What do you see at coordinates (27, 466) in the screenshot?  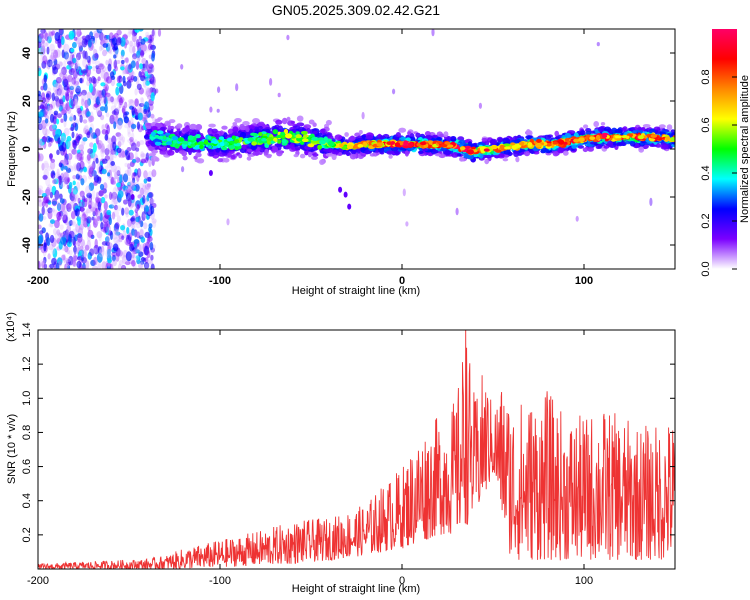 I see `y-tick-label: 0.6` at bounding box center [27, 466].